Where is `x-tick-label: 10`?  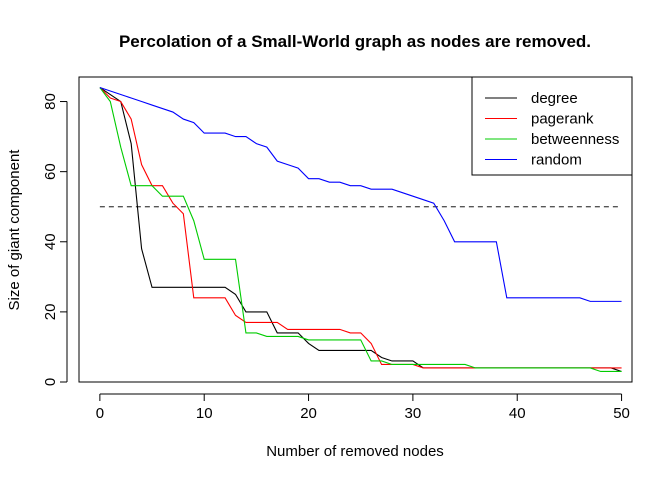
x-tick-label: 10 is located at coordinates (204, 413).